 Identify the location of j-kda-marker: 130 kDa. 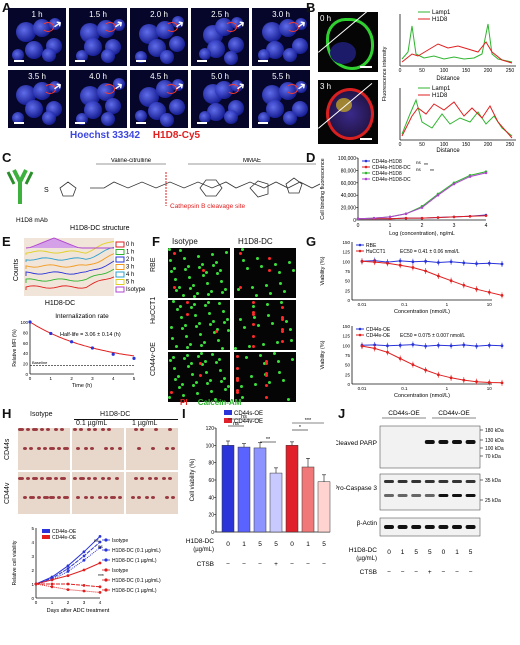
(494, 441).